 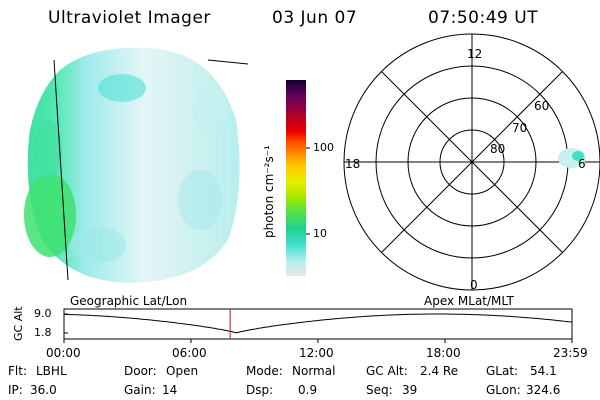 I want to click on lat-60-label: 60, so click(x=542, y=106).